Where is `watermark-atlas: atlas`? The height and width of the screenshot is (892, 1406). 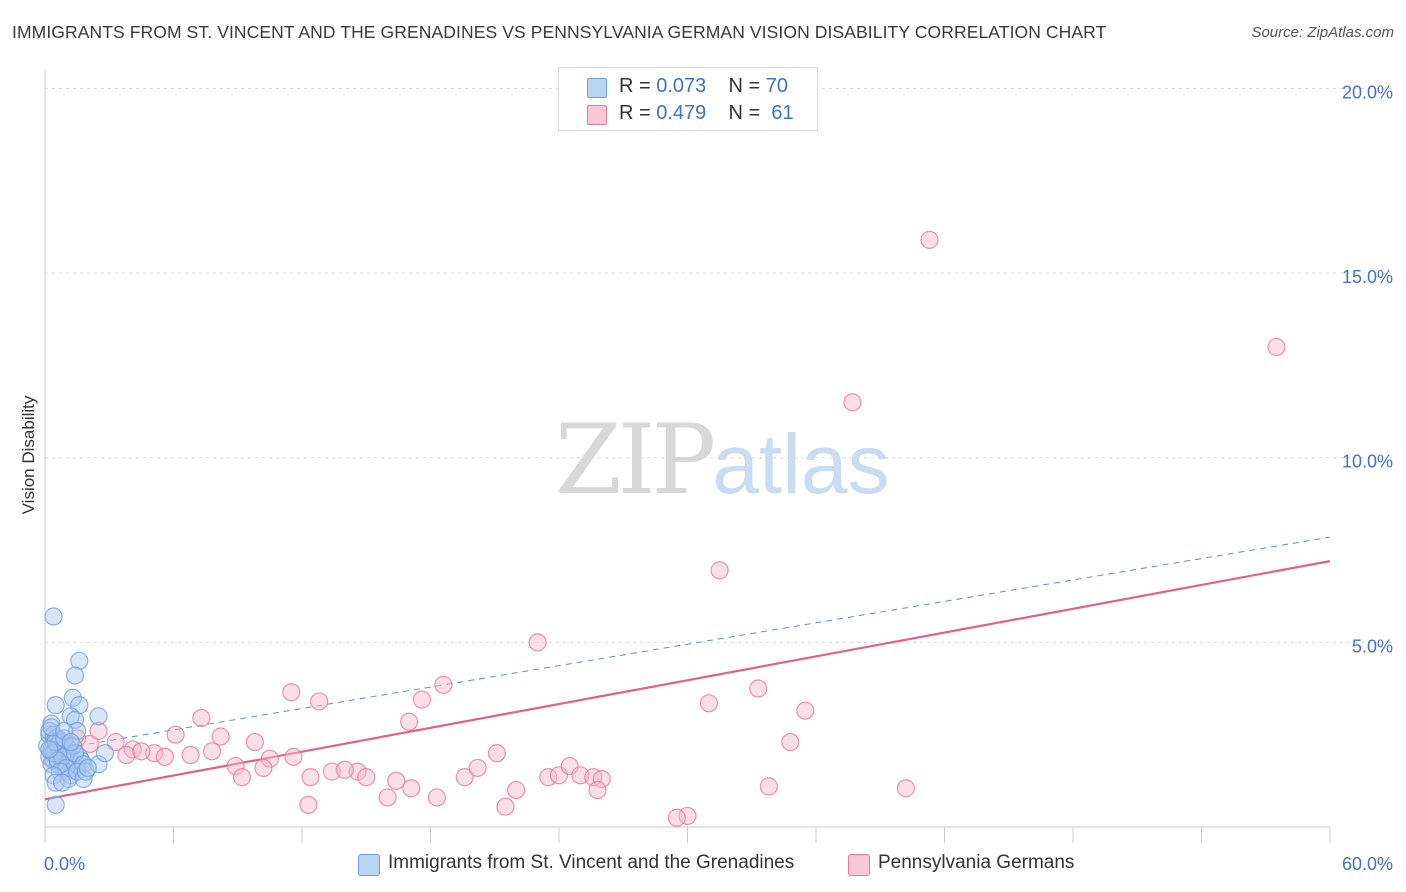
watermark-atlas: atlas is located at coordinates (801, 464).